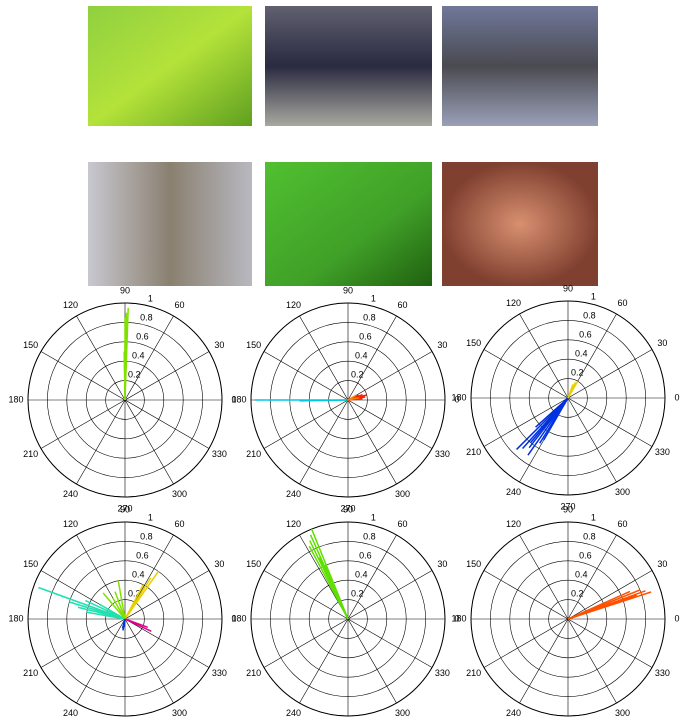 The height and width of the screenshot is (728, 681). I want to click on r-tick-label: 0.2, so click(577, 594).